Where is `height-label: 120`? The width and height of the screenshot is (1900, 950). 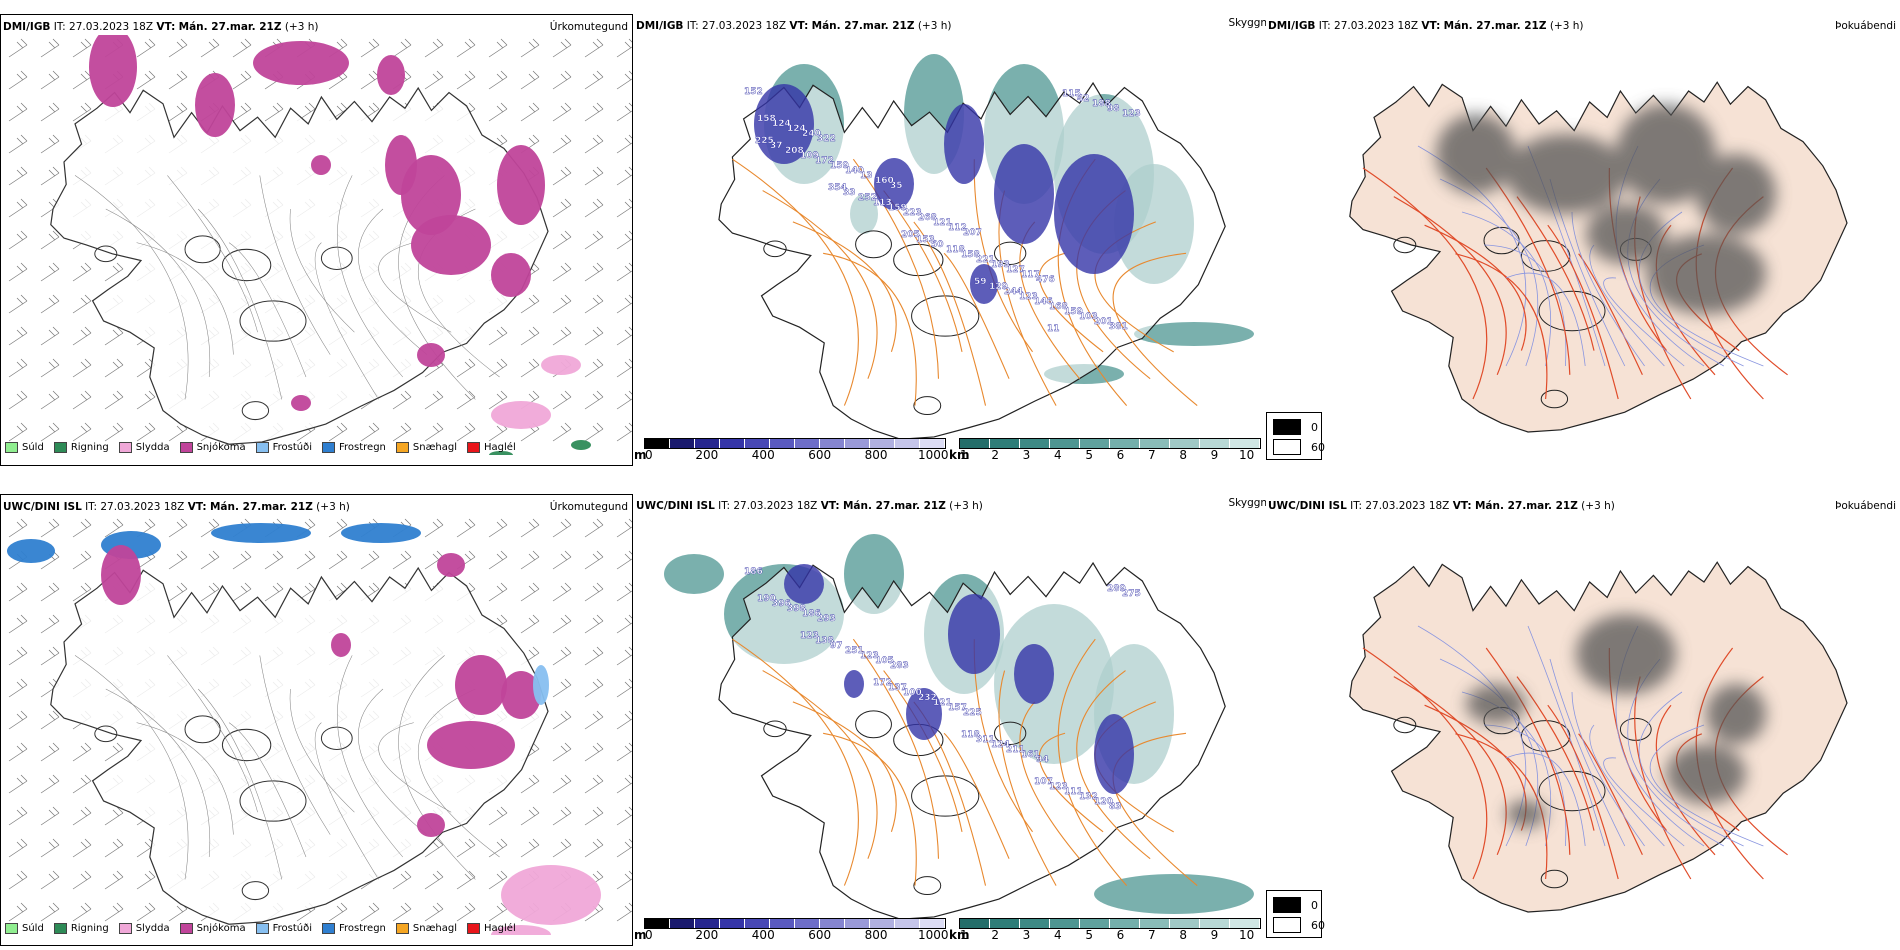 height-label: 120 is located at coordinates (1103, 802).